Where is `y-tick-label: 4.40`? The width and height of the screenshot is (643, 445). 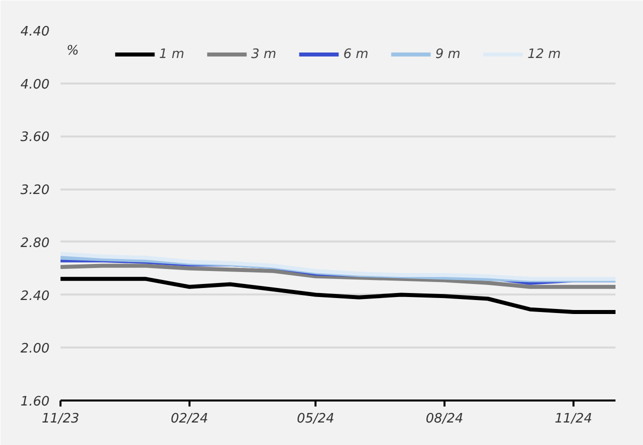
y-tick-label: 4.40 is located at coordinates (35, 32).